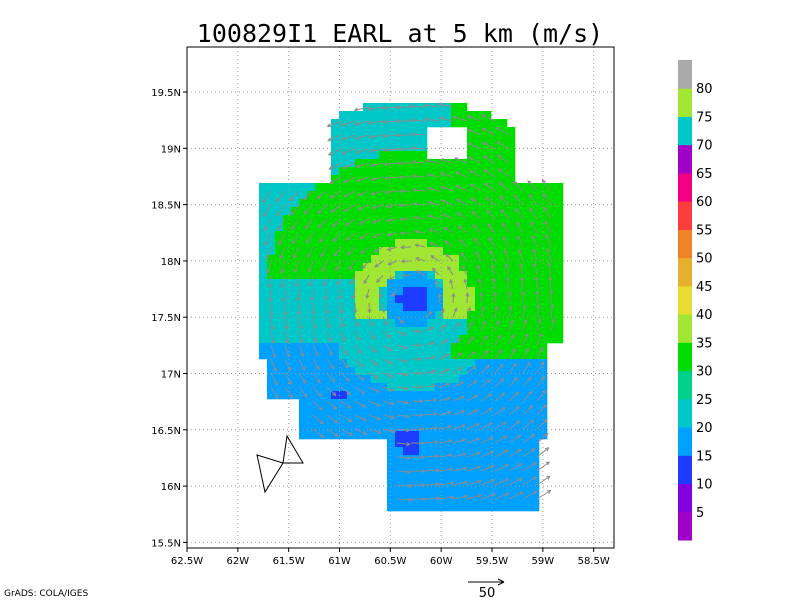 Image resolution: width=800 pixels, height=600 pixels. What do you see at coordinates (46, 594) in the screenshot?
I see `credit-text: GrADS: COLA/IGES` at bounding box center [46, 594].